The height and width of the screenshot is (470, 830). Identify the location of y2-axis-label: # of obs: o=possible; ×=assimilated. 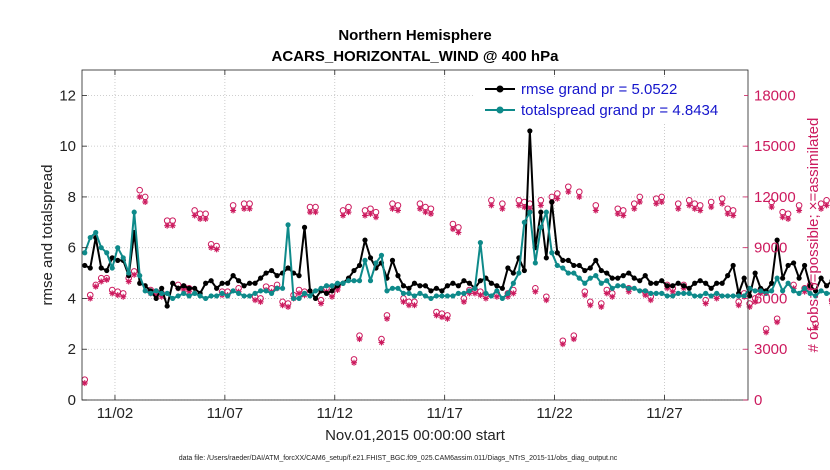
(813, 235).